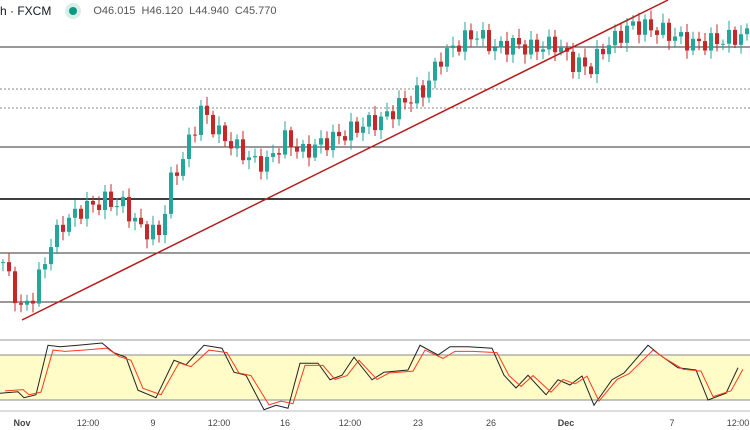 Image resolution: width=750 pixels, height=430 pixels. I want to click on x-tick-label: 23, so click(418, 423).